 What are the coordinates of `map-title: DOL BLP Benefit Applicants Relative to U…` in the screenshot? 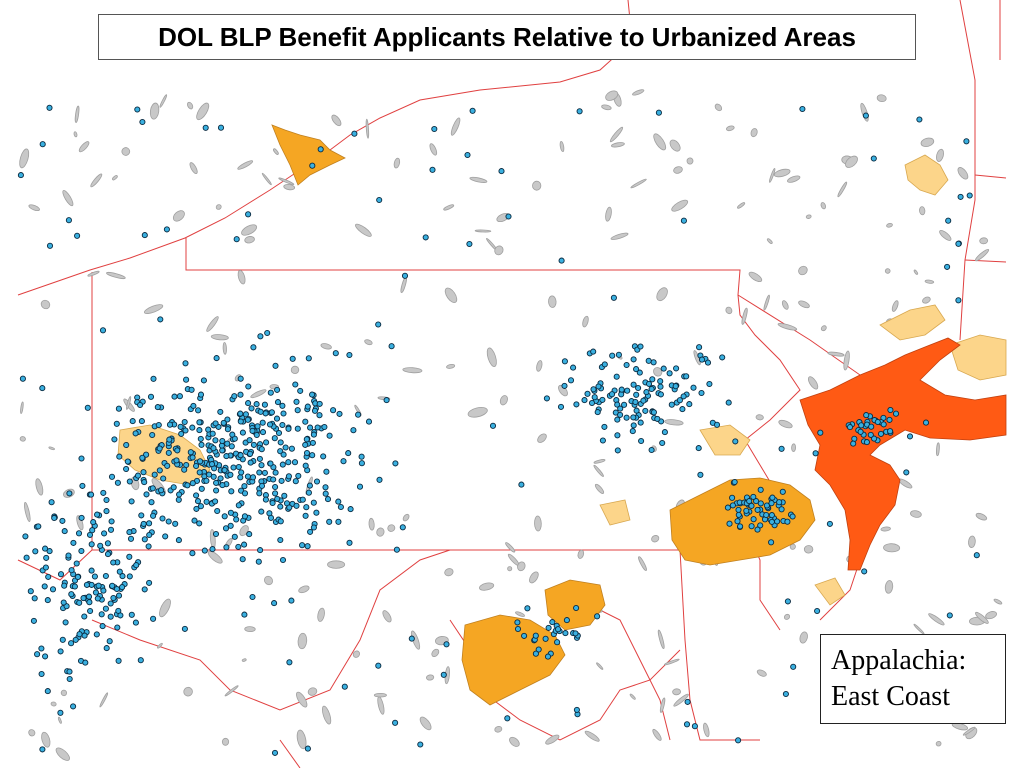 It's located at (507, 37).